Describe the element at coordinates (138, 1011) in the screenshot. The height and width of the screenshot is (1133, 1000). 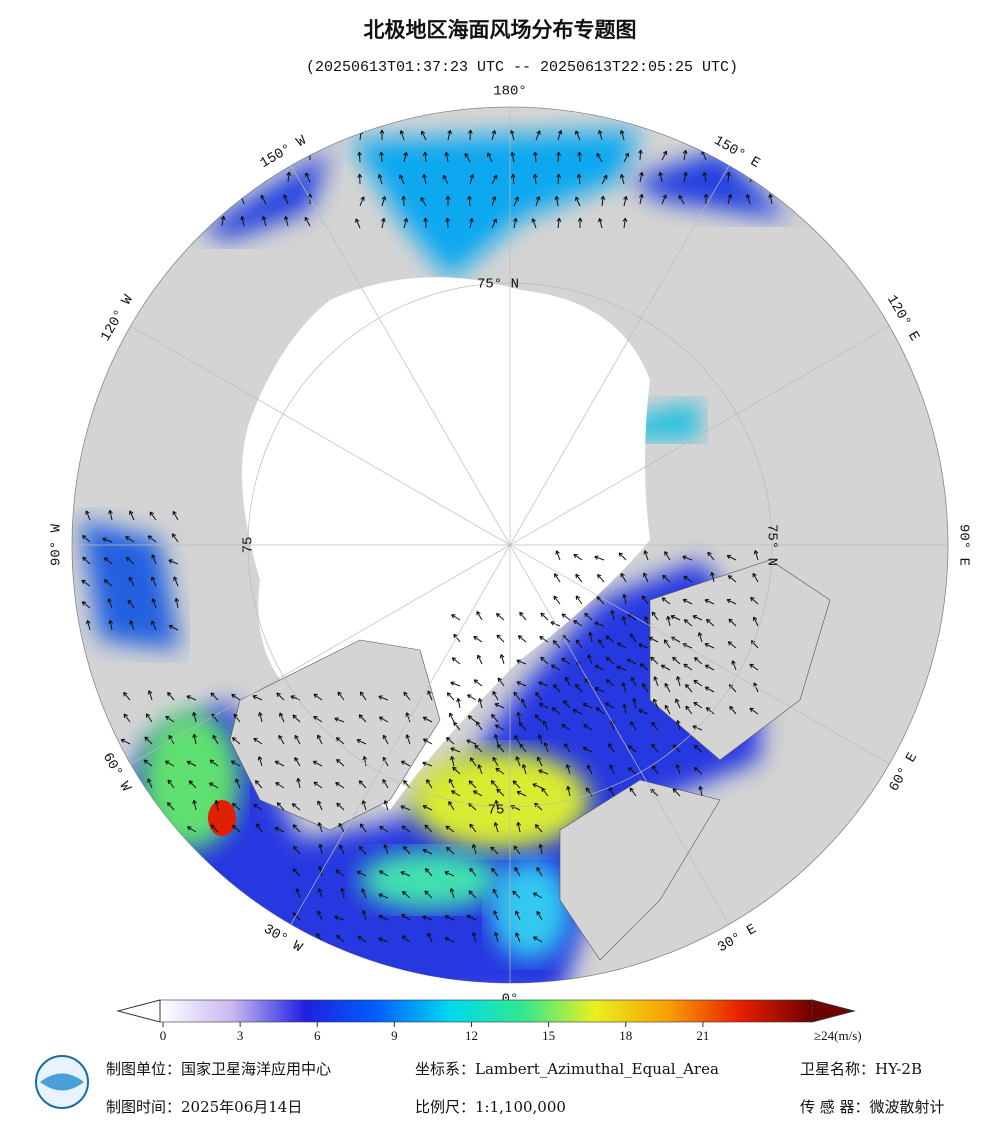
I see `colorbar-min-arrow` at that location.